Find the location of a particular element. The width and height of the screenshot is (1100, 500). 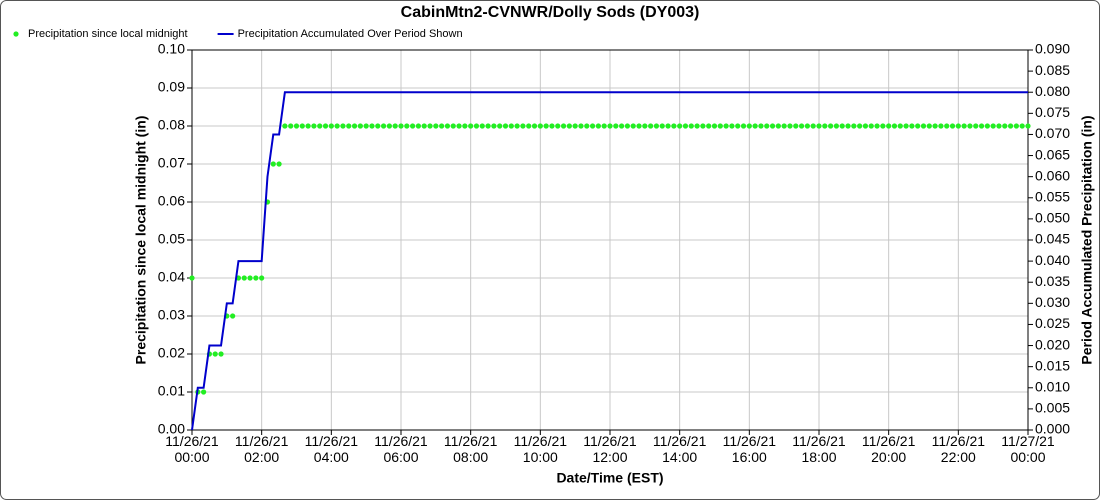

y-tick-label: 0.07 is located at coordinates (171, 163).